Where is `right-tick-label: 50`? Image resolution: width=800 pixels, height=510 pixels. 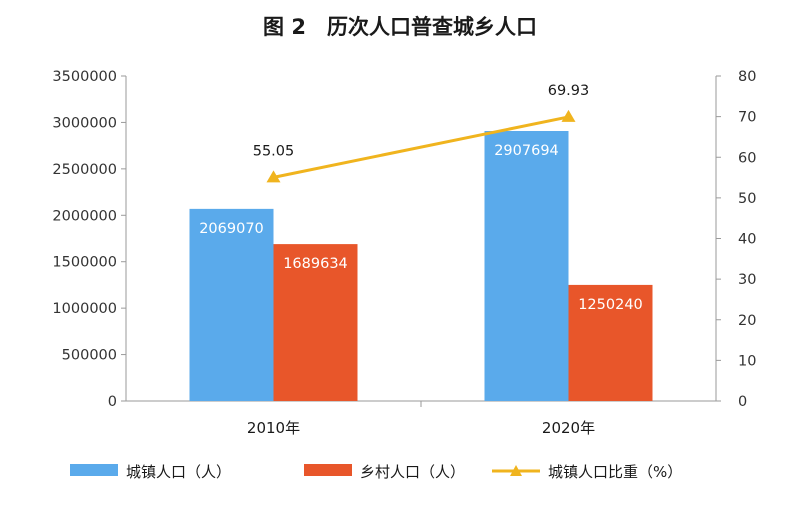 right-tick-label: 50 is located at coordinates (747, 199).